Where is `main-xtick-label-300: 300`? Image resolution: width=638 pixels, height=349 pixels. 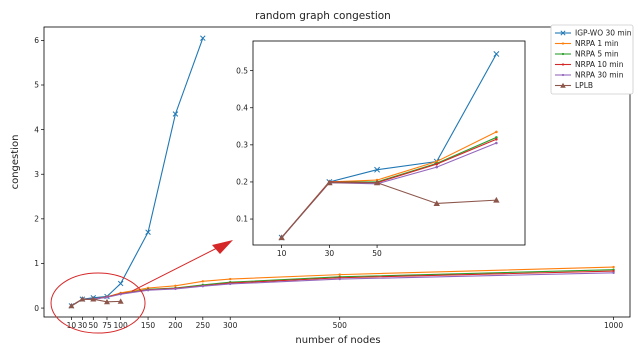
main-xtick-label-300: 300 is located at coordinates (230, 325).